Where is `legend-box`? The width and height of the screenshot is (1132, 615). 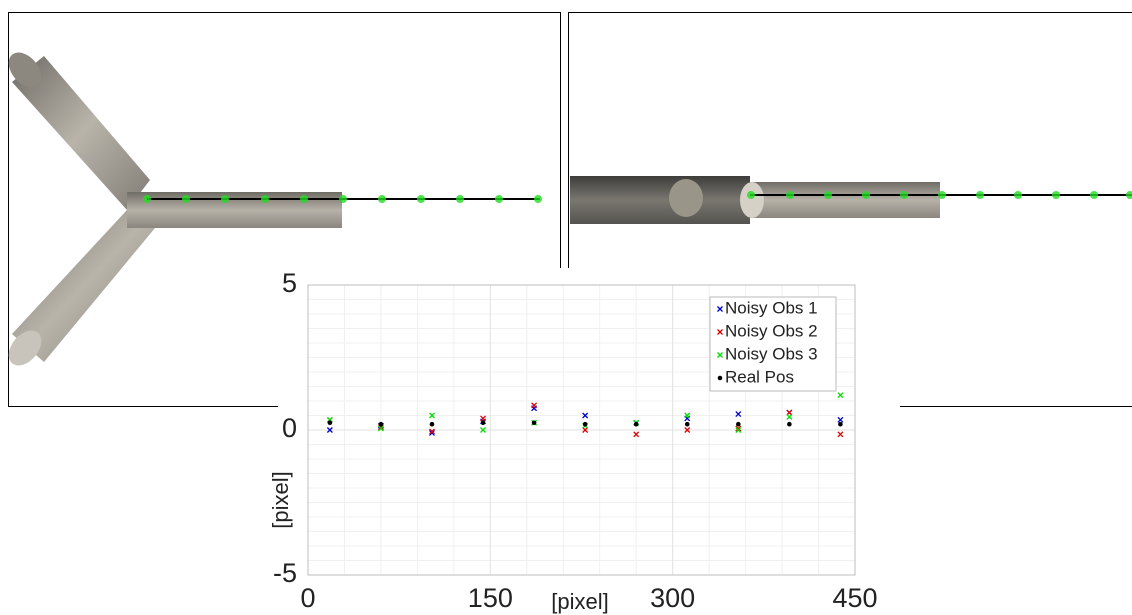
legend-box is located at coordinates (773, 344).